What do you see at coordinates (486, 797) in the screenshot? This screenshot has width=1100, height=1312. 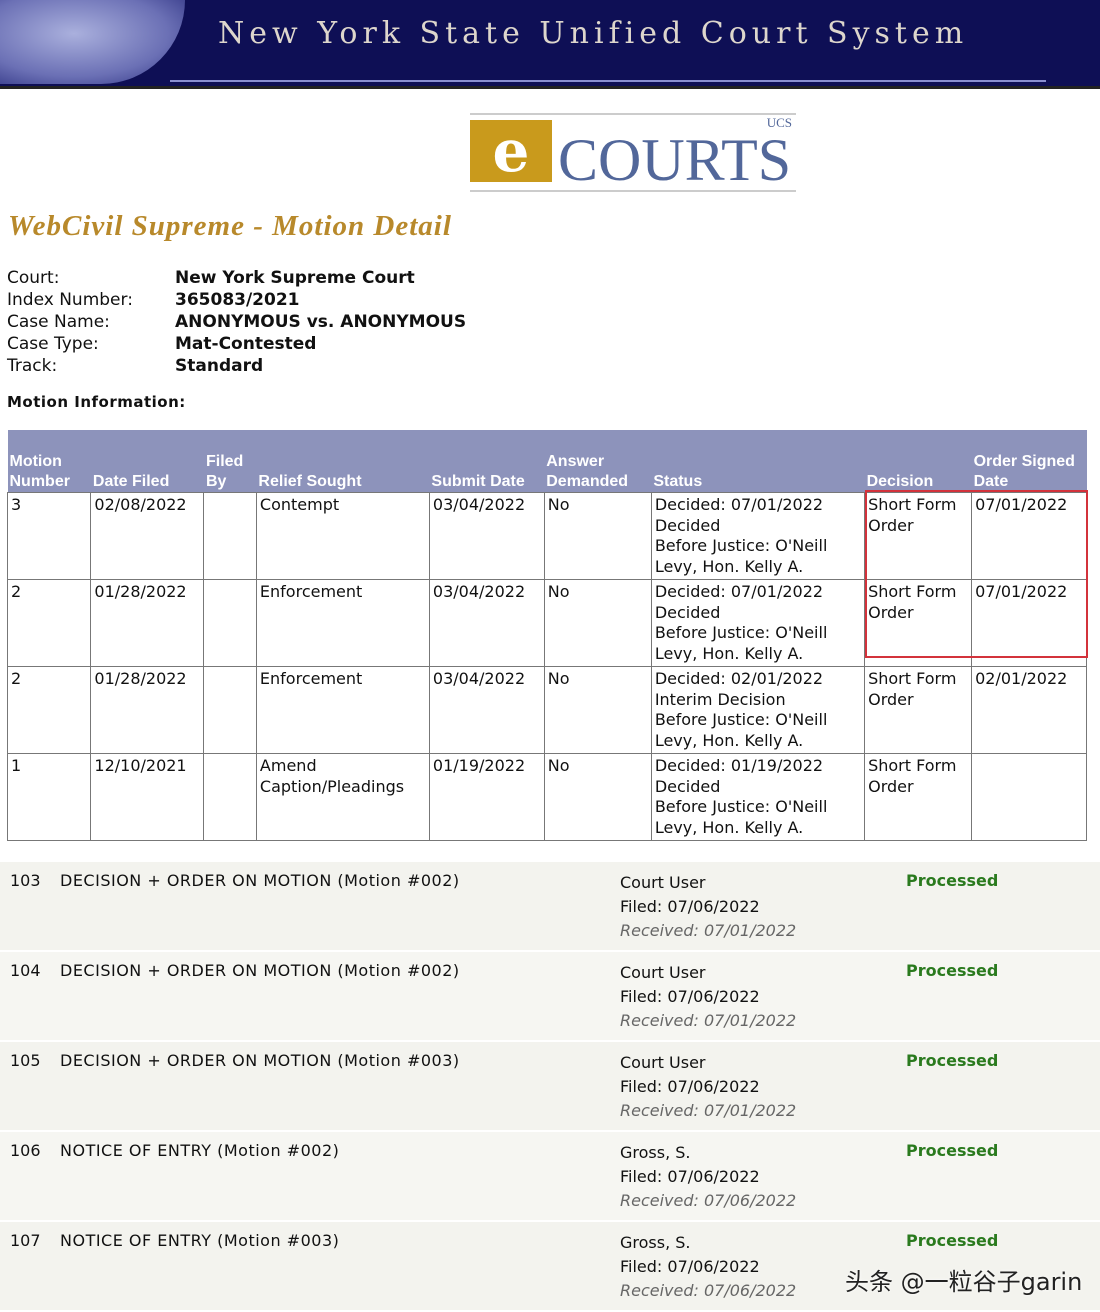 I see `table-cell: 01/19/2022` at bounding box center [486, 797].